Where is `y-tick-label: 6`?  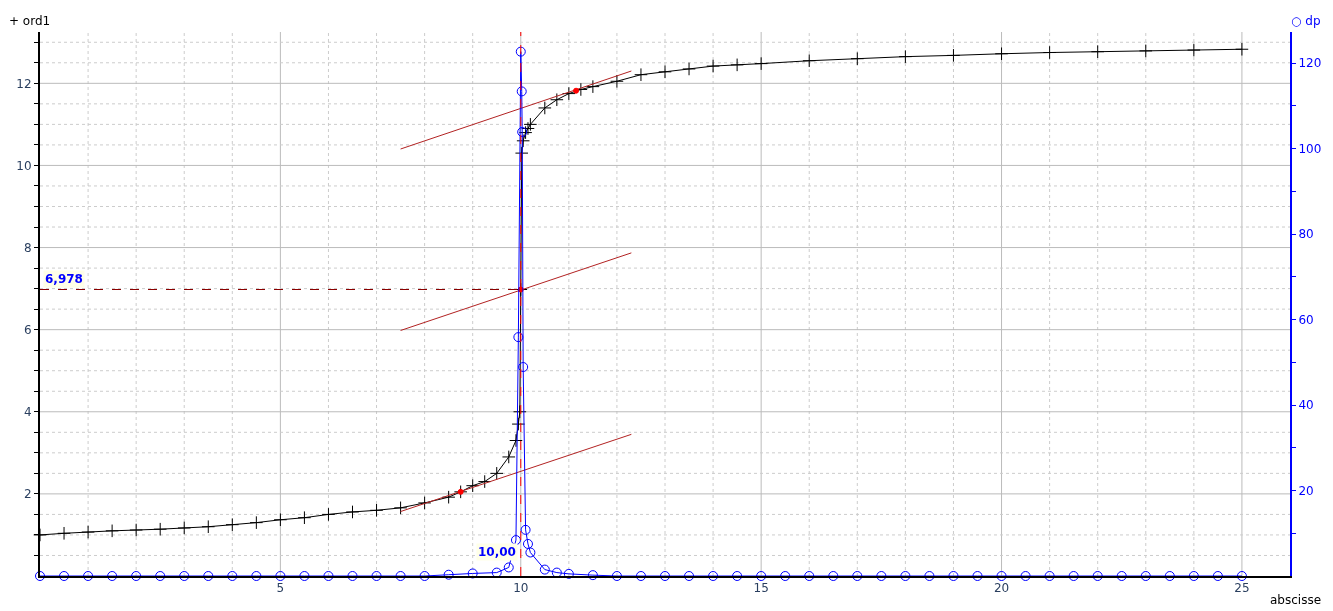
y-tick-label: 6 is located at coordinates (27, 329).